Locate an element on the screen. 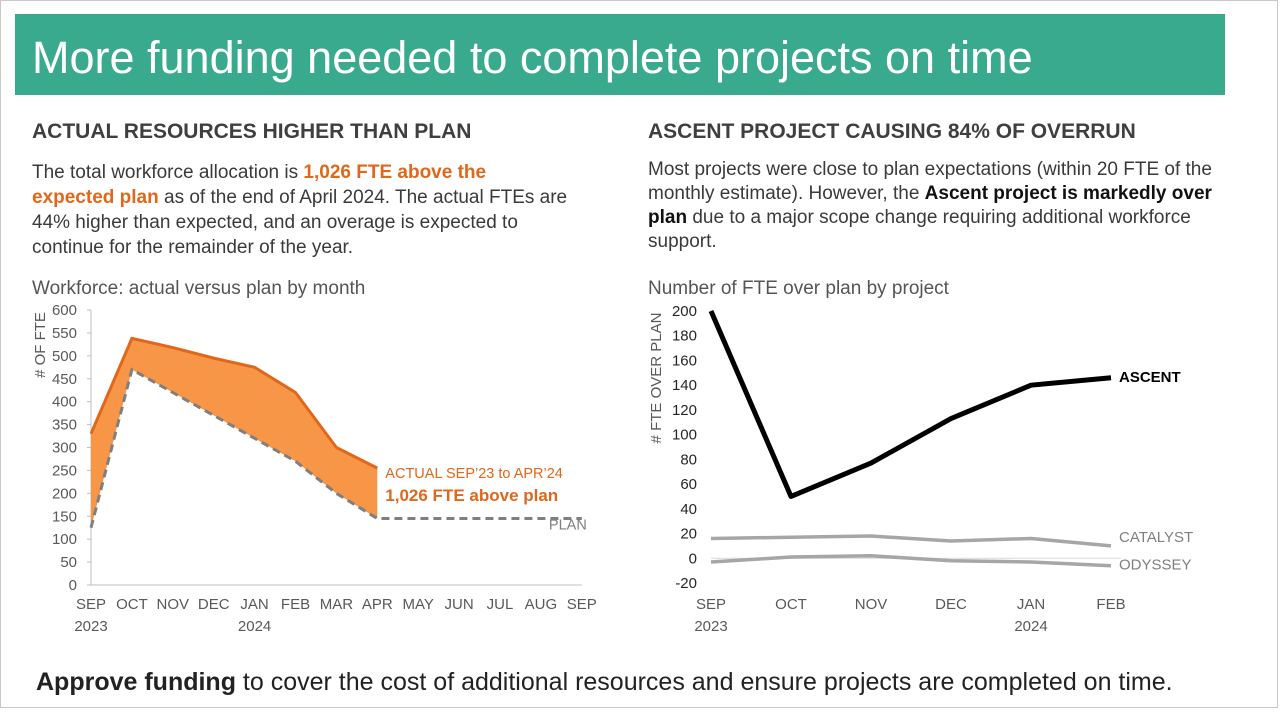 This screenshot has width=1280, height=720. y-axis-label: # OF FTE is located at coordinates (40, 345).